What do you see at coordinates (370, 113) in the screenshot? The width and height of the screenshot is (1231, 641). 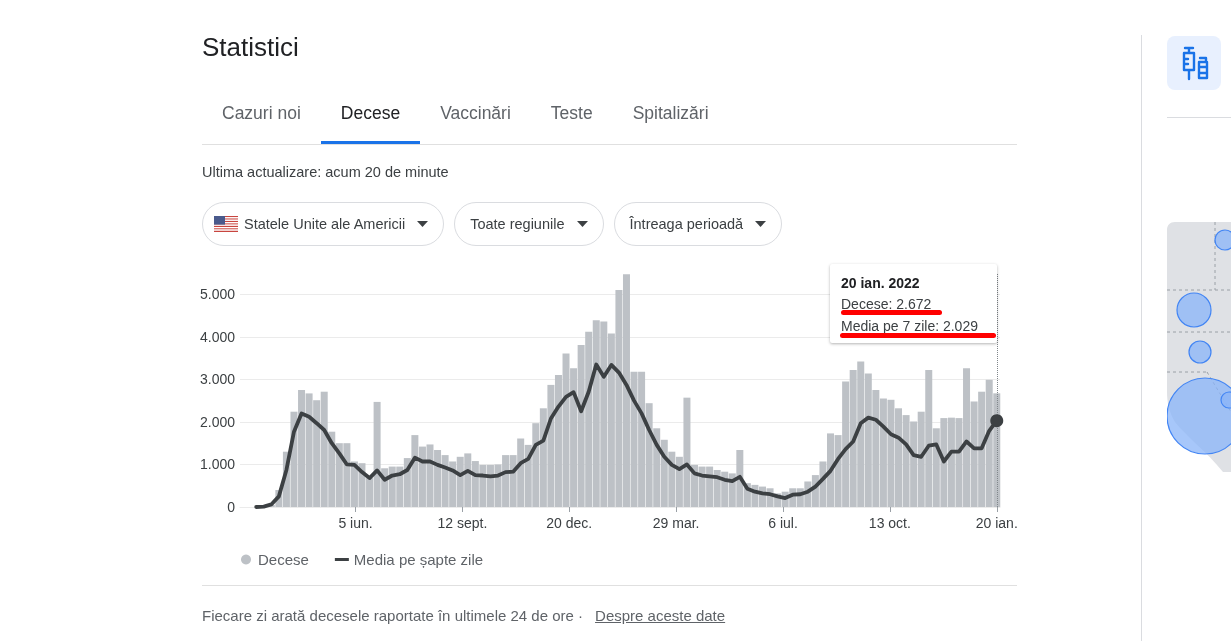 I see `text: Decese` at bounding box center [370, 113].